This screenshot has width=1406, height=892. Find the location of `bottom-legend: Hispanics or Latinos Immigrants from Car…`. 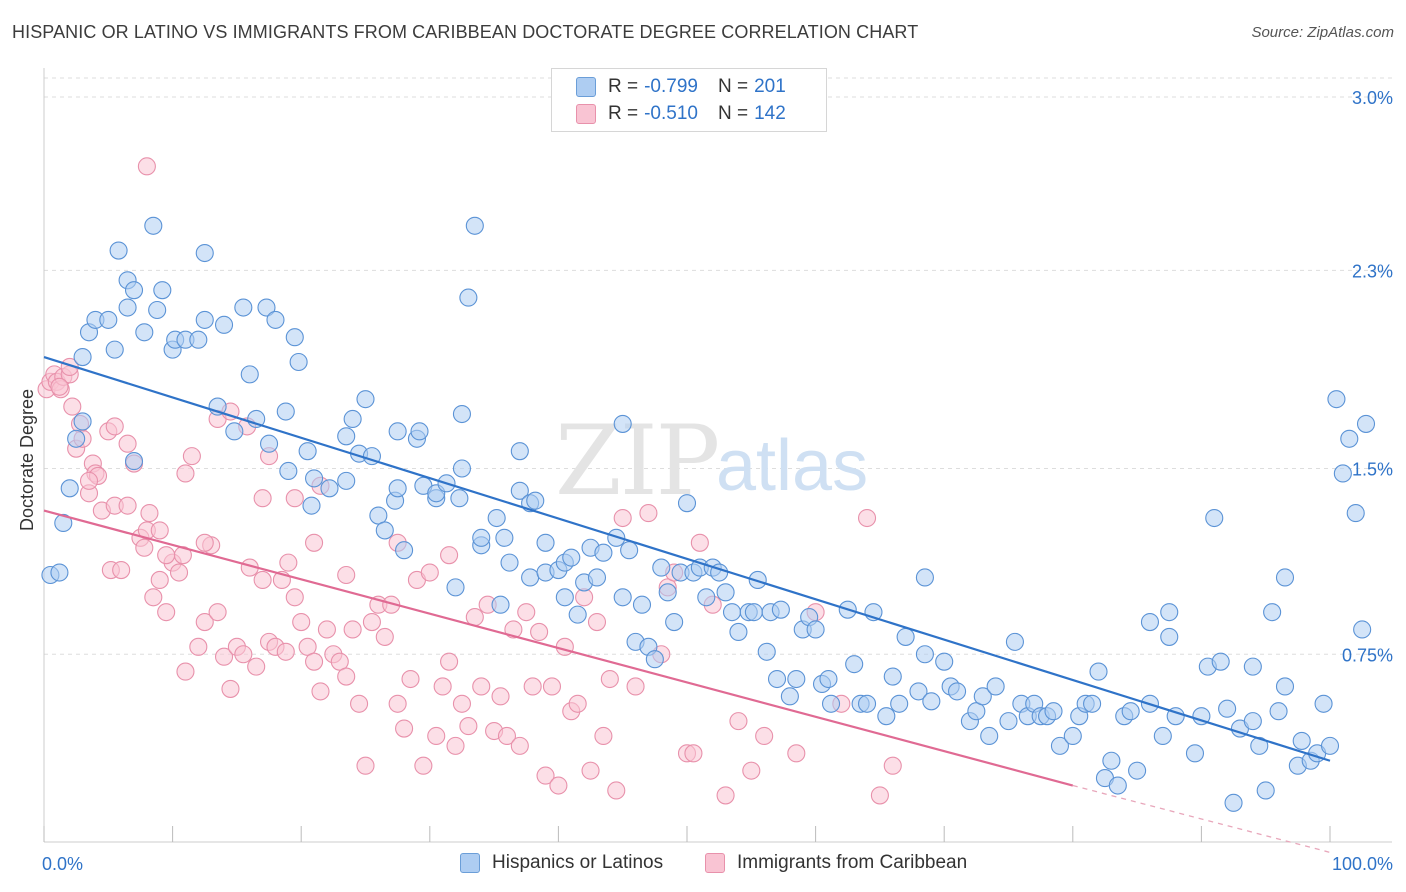

bottom-legend: Hispanics or Latinos Immigrants from Car… is located at coordinates (703, 864).